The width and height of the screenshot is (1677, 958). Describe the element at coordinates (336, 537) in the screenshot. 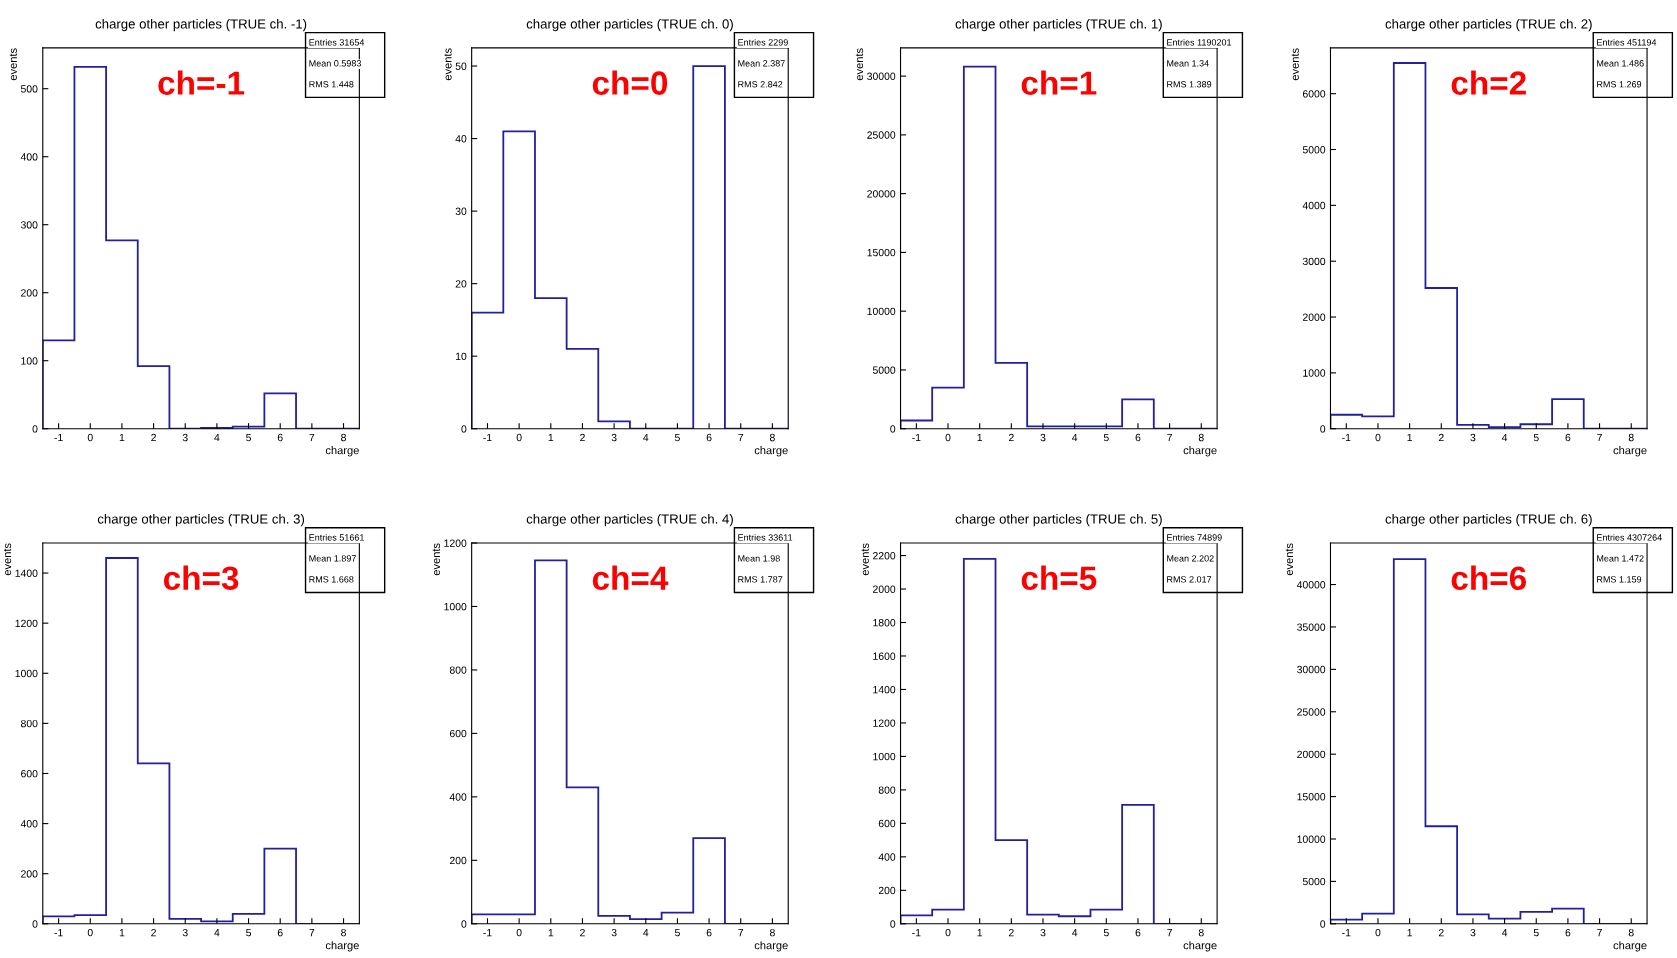

I see `text: Entries 51661` at that location.